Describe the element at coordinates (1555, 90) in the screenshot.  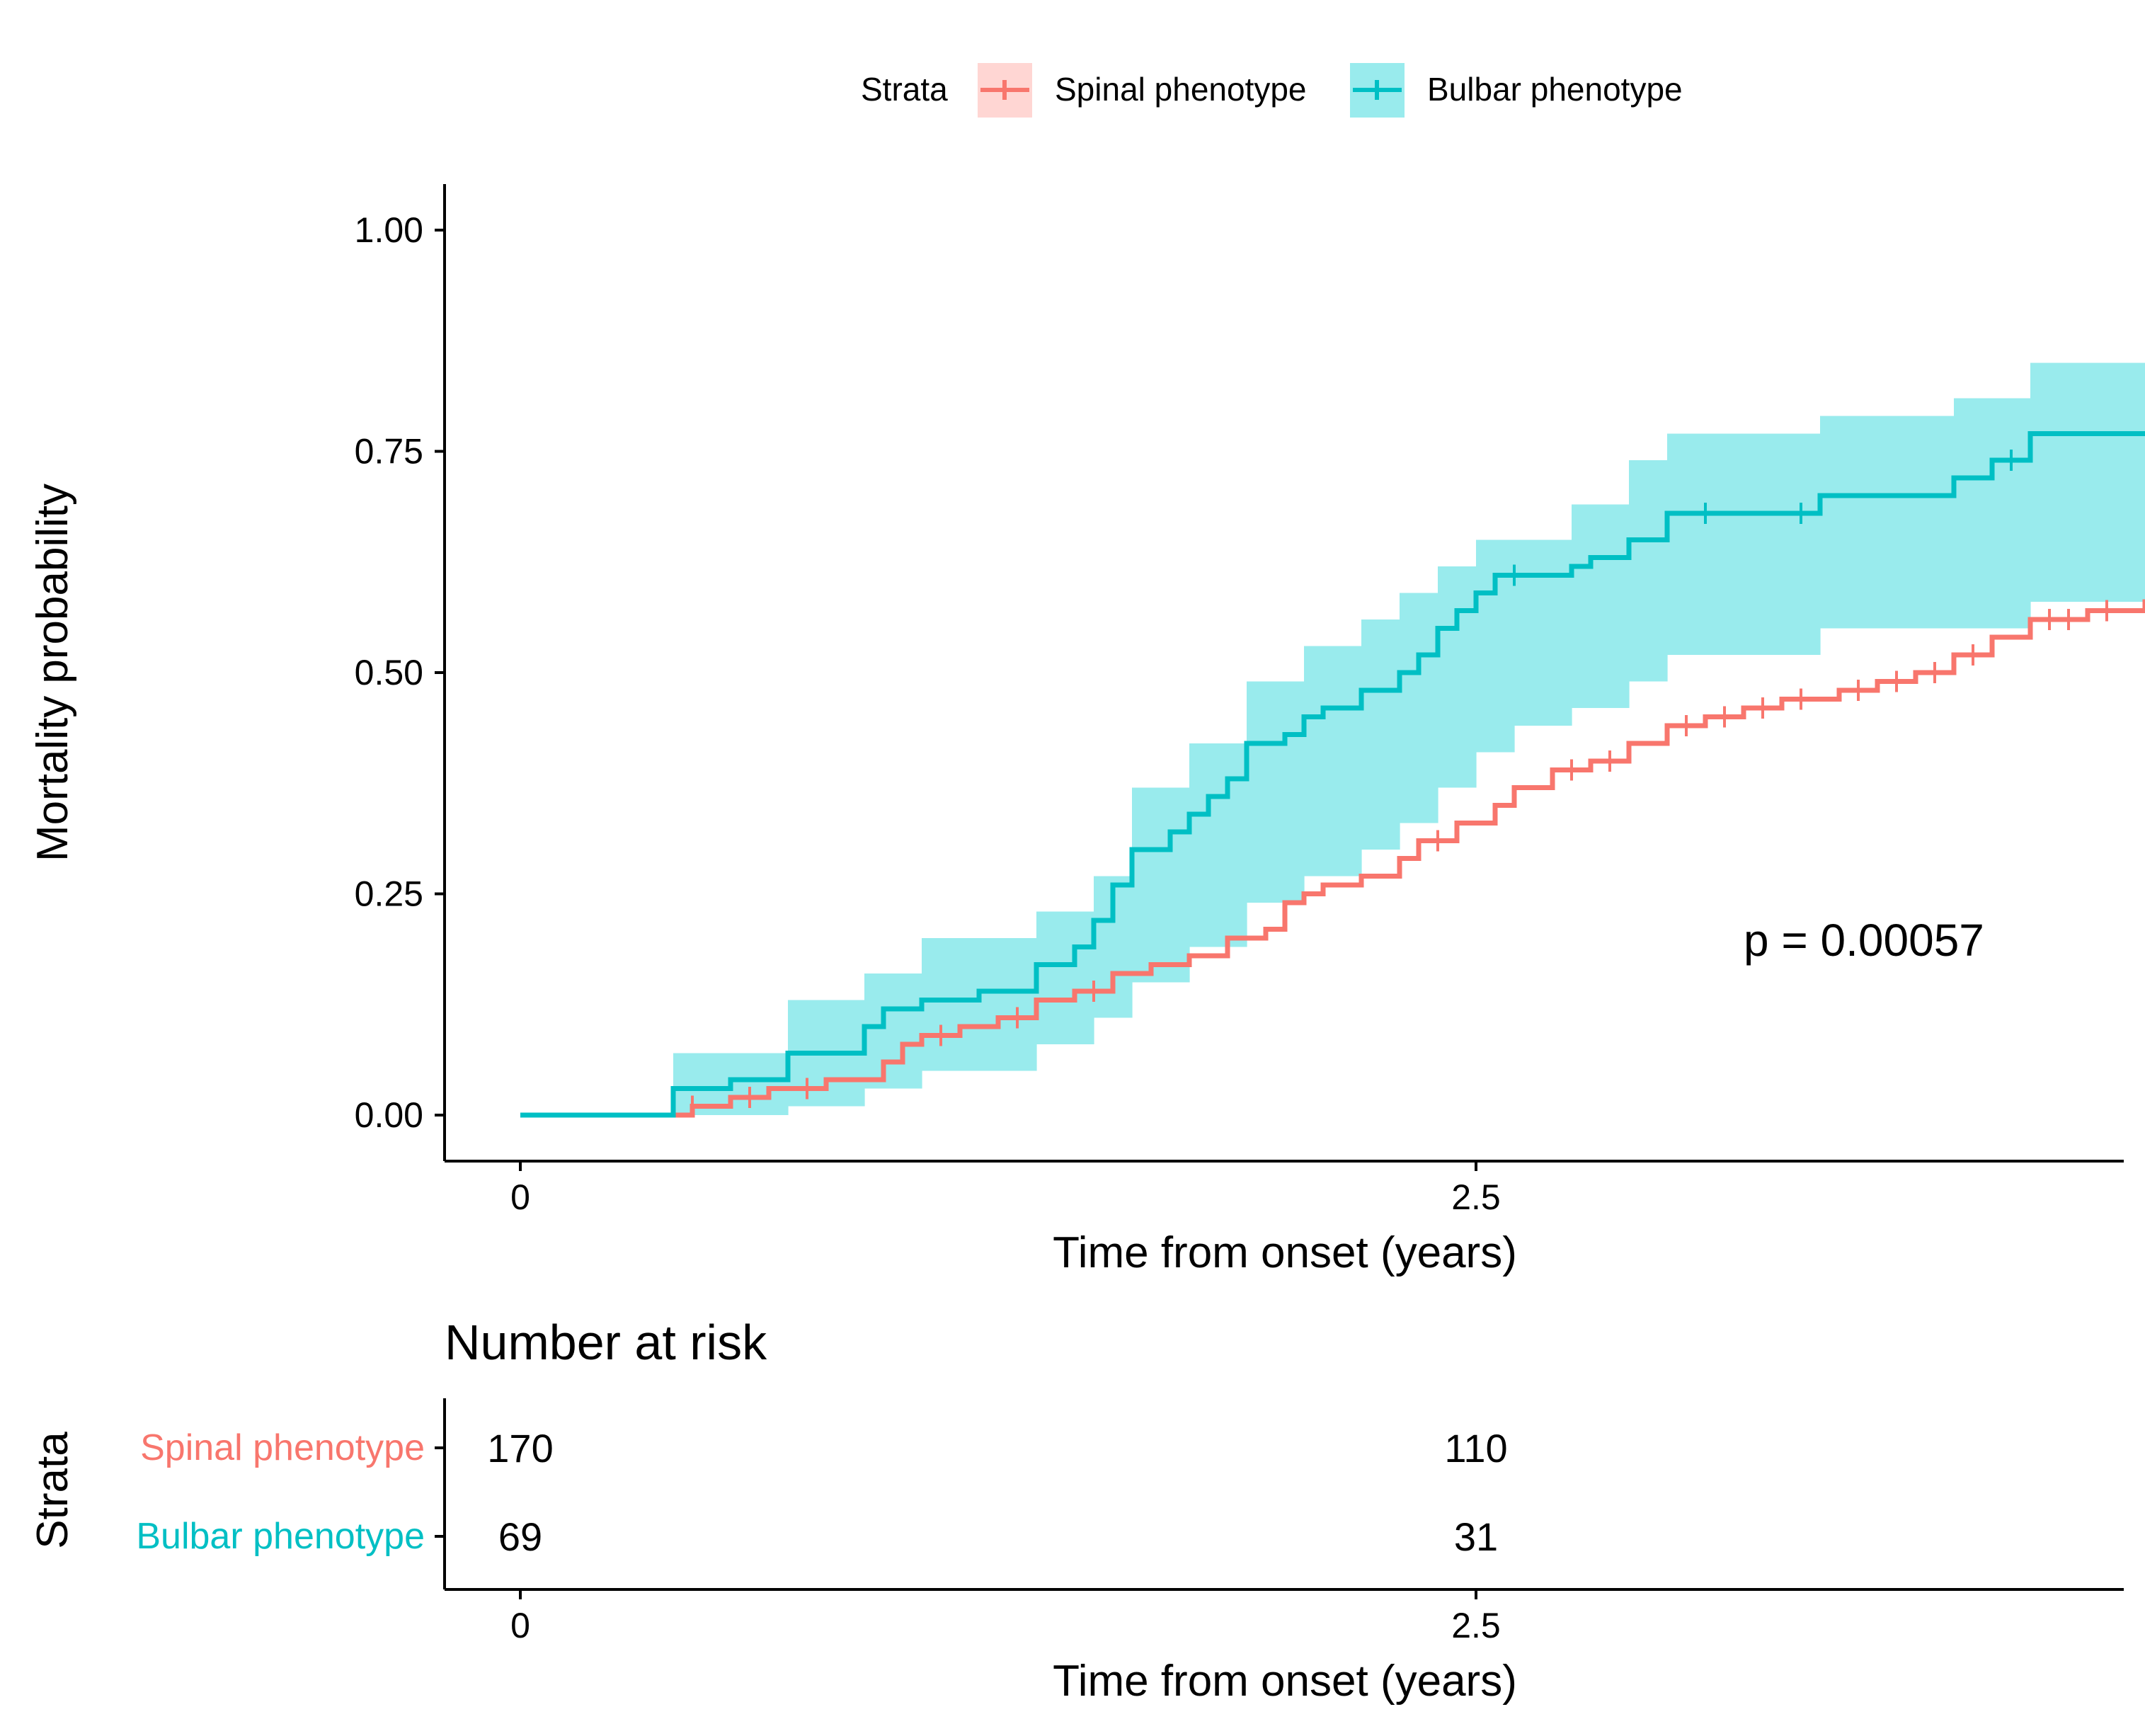
I see `legend-label-bulbar: Bulbar phenotype` at that location.